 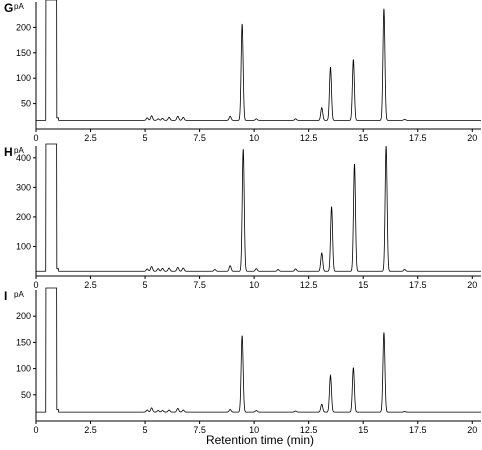 I want to click on x-axis-label: Retention time (min), so click(x=260, y=440).